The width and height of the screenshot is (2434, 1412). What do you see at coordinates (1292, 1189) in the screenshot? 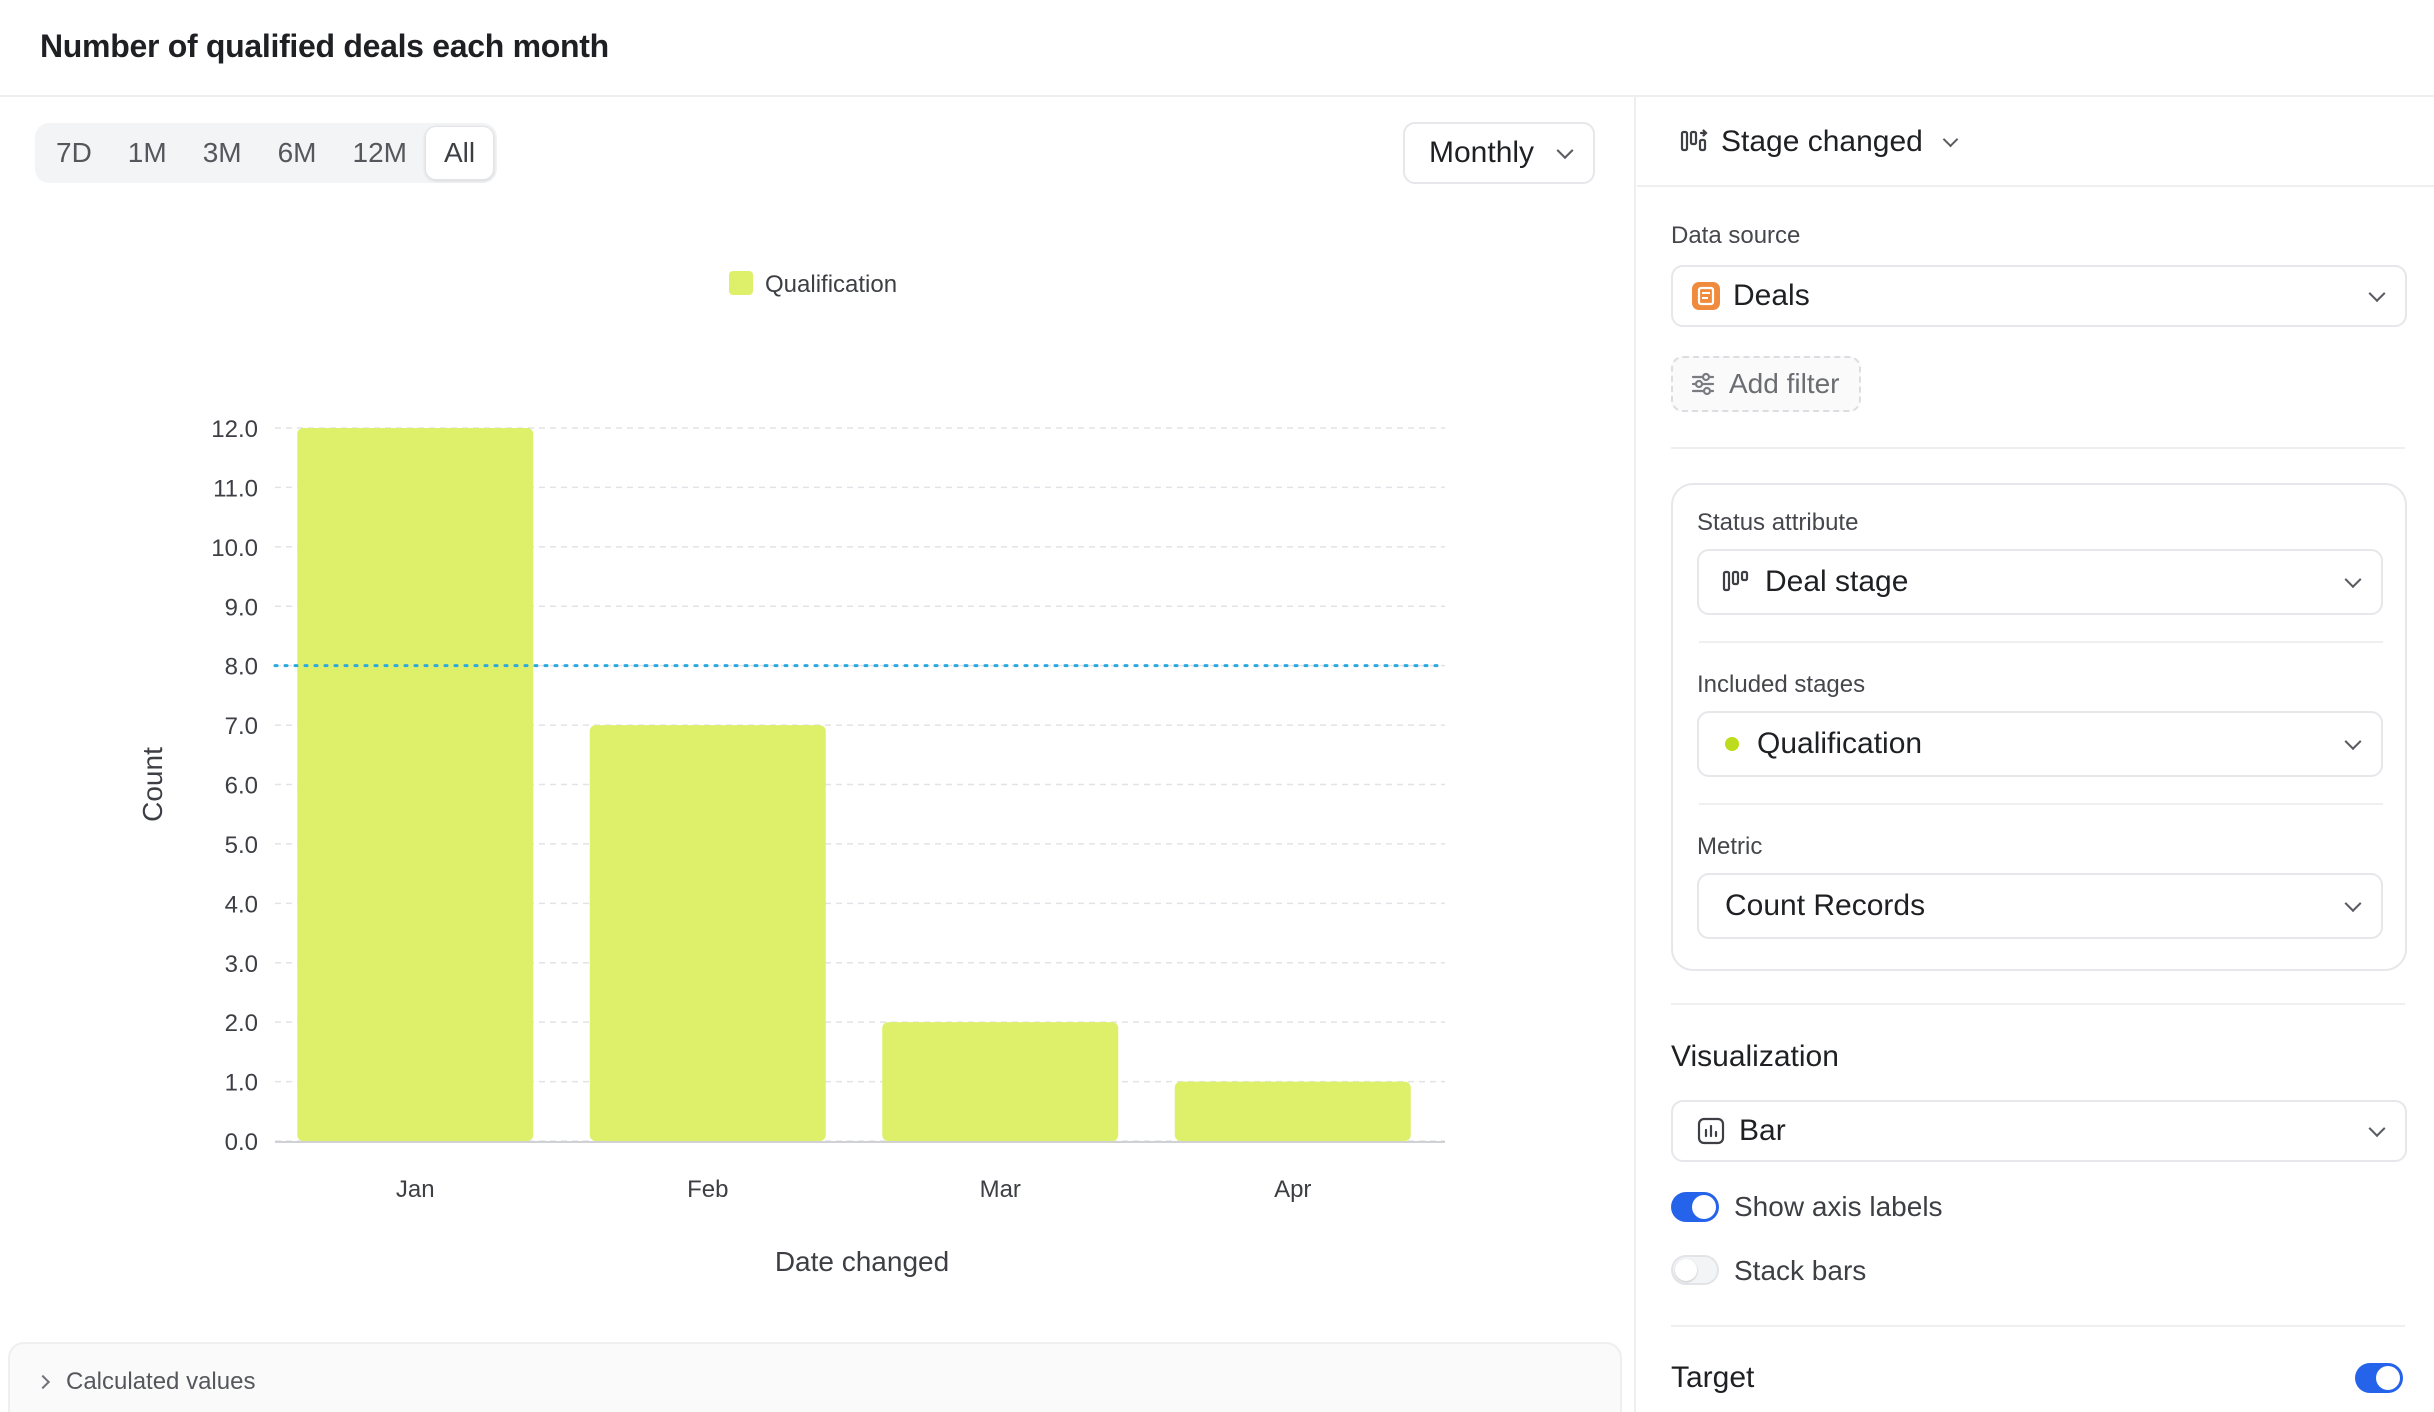
I see `x-tick-label: Apr` at bounding box center [1292, 1189].